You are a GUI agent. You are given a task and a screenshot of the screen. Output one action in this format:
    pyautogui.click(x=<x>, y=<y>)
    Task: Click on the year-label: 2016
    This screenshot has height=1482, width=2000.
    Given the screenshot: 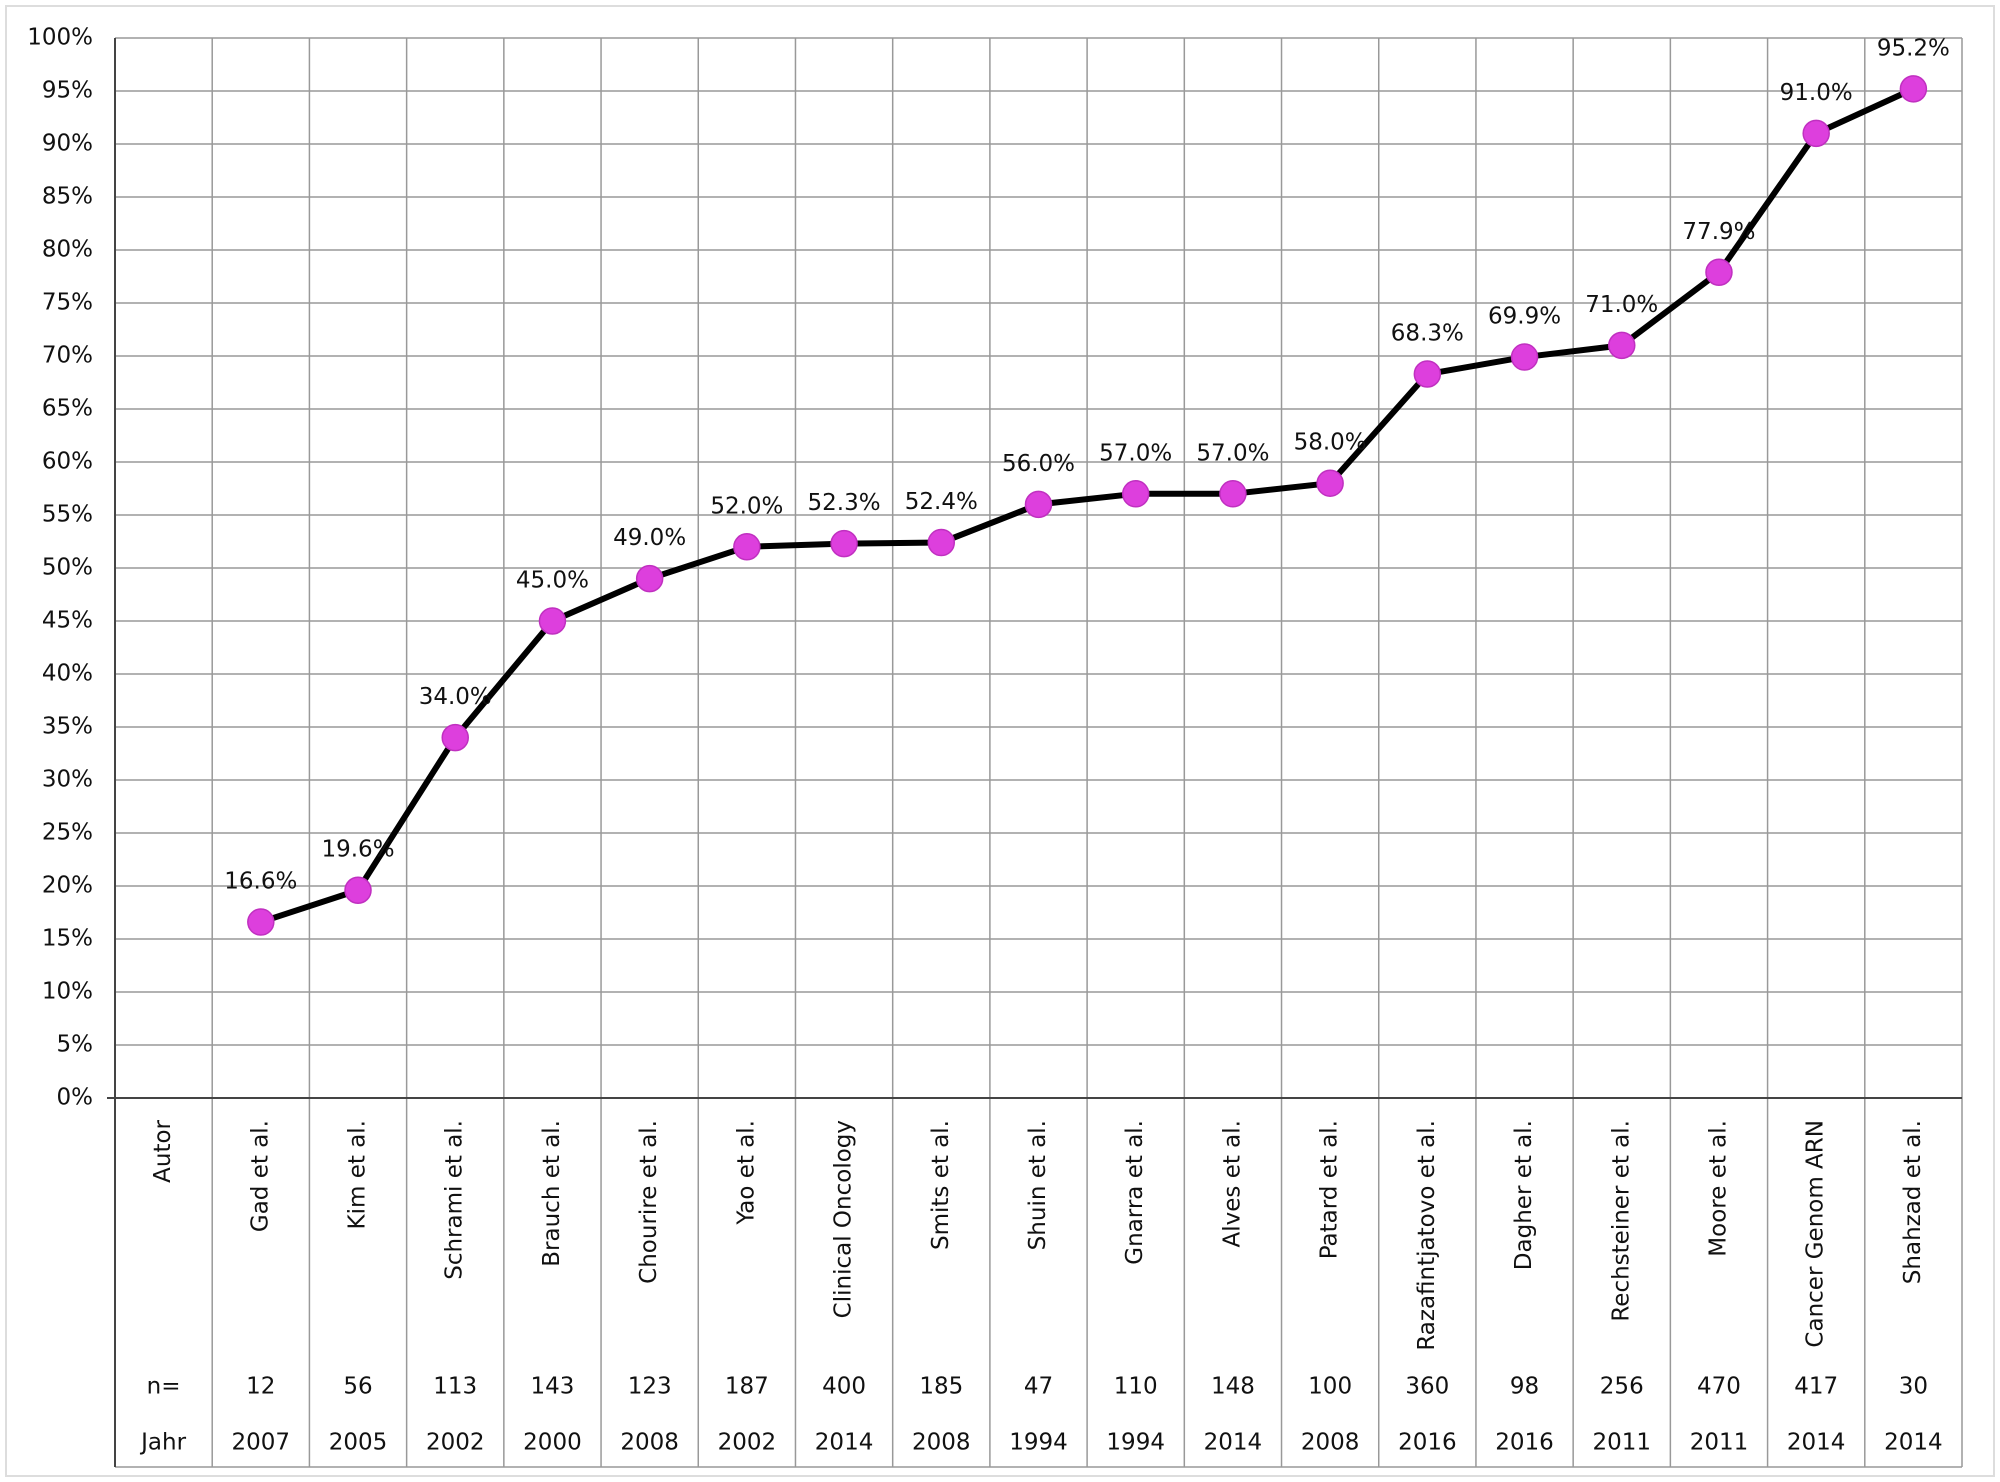 What is the action you would take?
    pyautogui.click(x=1524, y=1443)
    